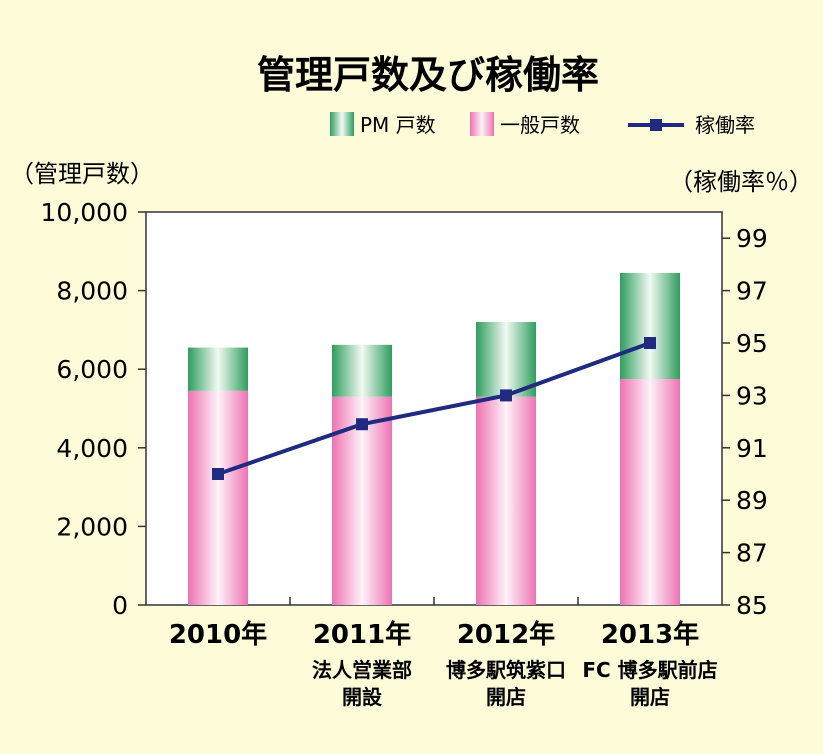 This screenshot has width=823, height=754. I want to click on category-note: FC 博多駅前店, so click(649, 670).